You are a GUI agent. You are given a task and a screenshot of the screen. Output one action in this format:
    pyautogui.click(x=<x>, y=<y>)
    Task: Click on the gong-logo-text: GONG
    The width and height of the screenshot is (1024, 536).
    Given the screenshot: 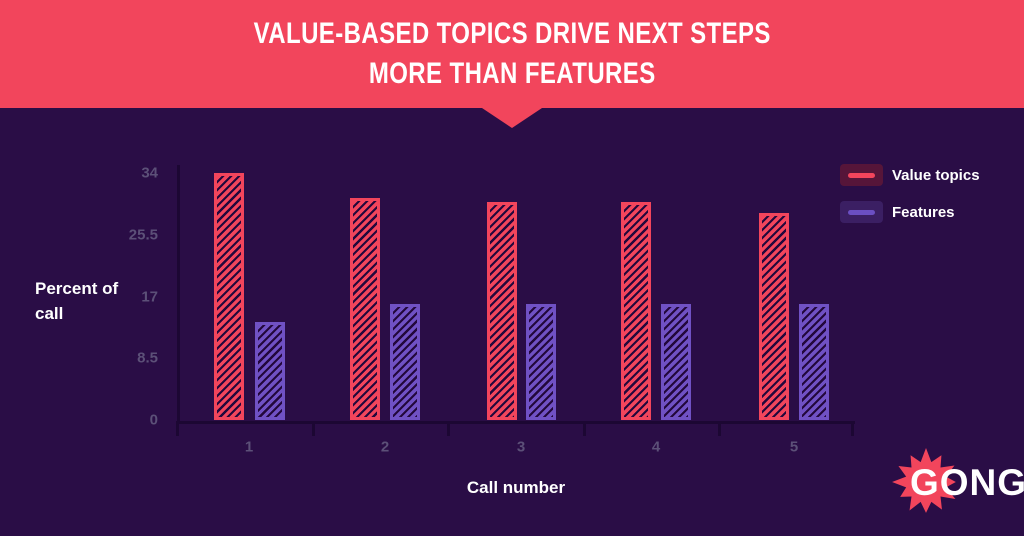 What is the action you would take?
    pyautogui.click(x=967, y=482)
    